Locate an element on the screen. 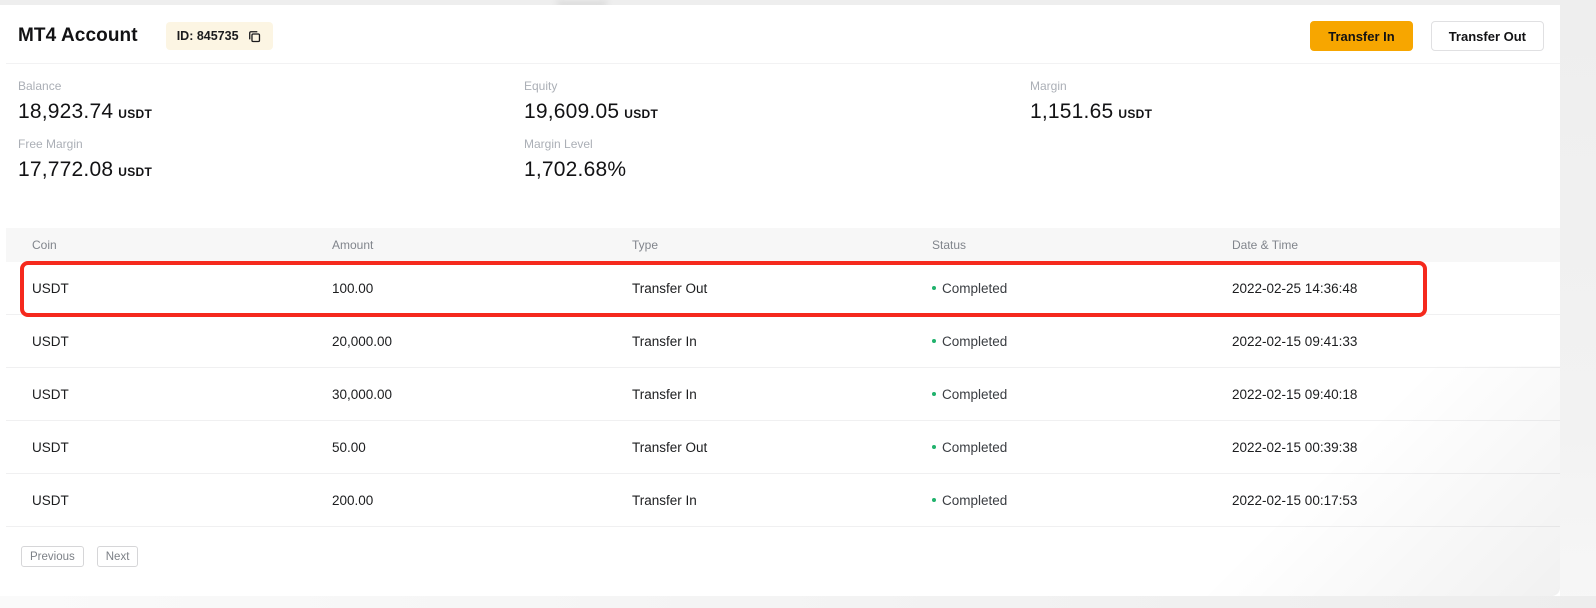 The width and height of the screenshot is (1596, 608). cell-datetime: 2022-02-25 14:36:48 is located at coordinates (1295, 288).